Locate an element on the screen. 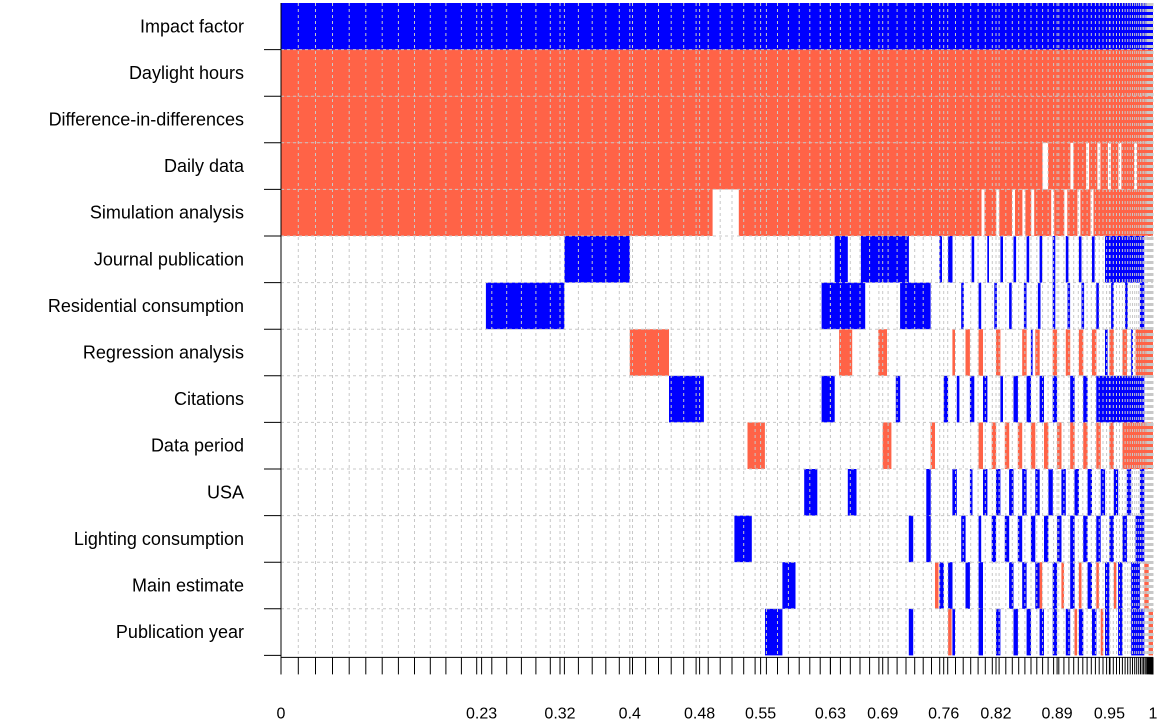  x-tick-label: 0.95 is located at coordinates (1109, 713).